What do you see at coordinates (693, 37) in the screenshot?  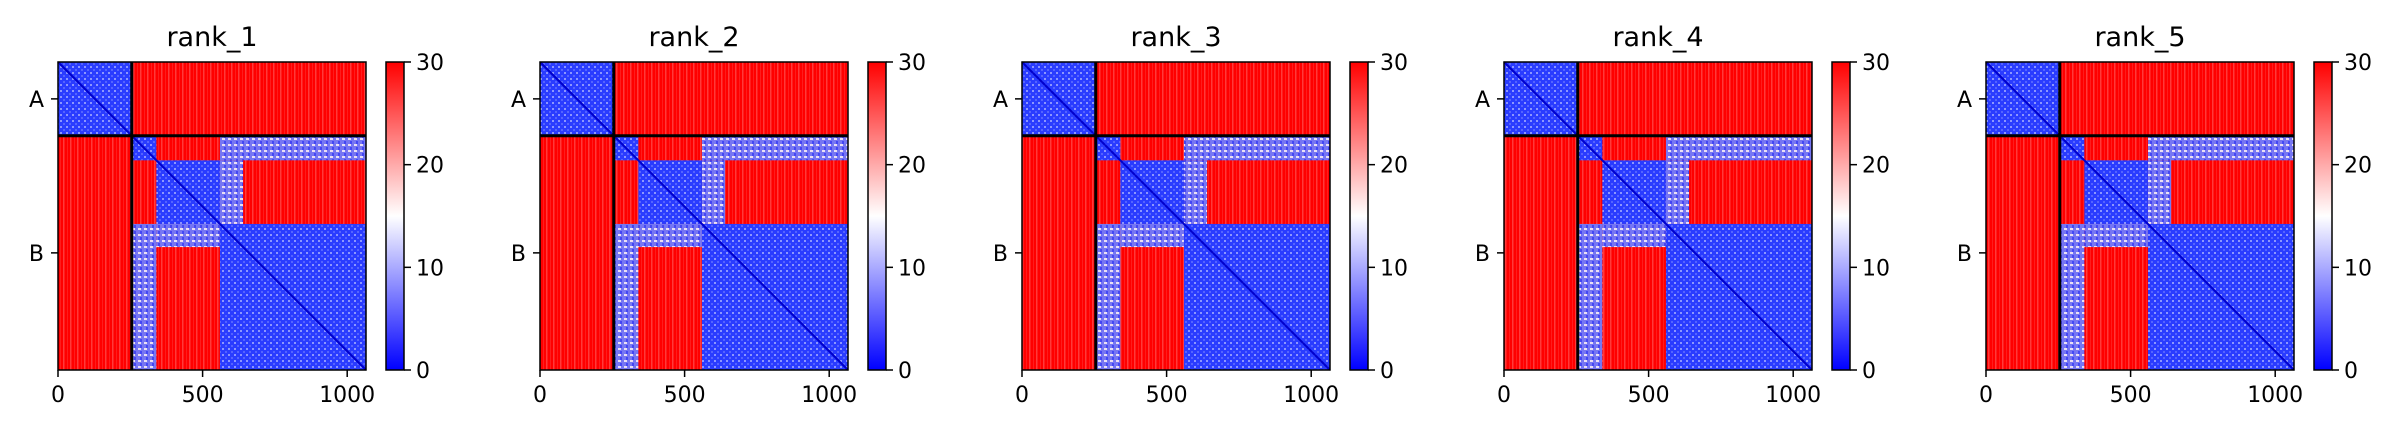 I see `panel-title: rank_2` at bounding box center [693, 37].